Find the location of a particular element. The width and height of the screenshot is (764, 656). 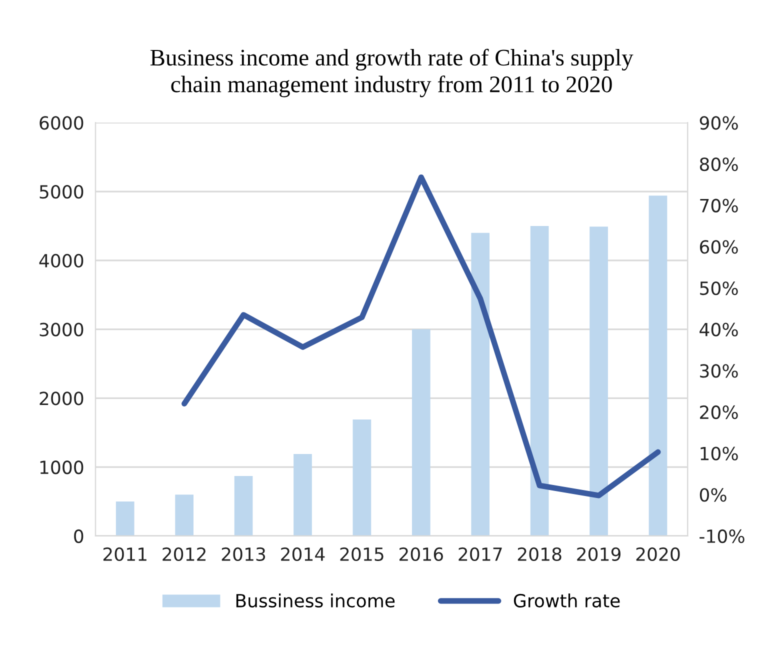

y2-tick-label: 10% is located at coordinates (719, 453).